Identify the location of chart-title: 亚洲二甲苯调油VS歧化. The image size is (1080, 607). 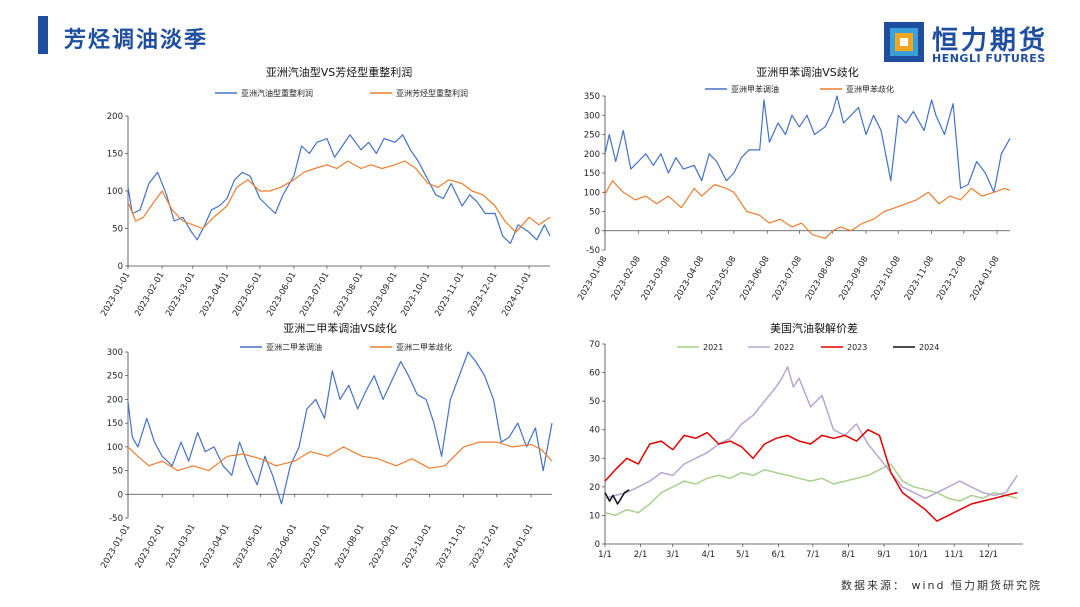
(340, 328).